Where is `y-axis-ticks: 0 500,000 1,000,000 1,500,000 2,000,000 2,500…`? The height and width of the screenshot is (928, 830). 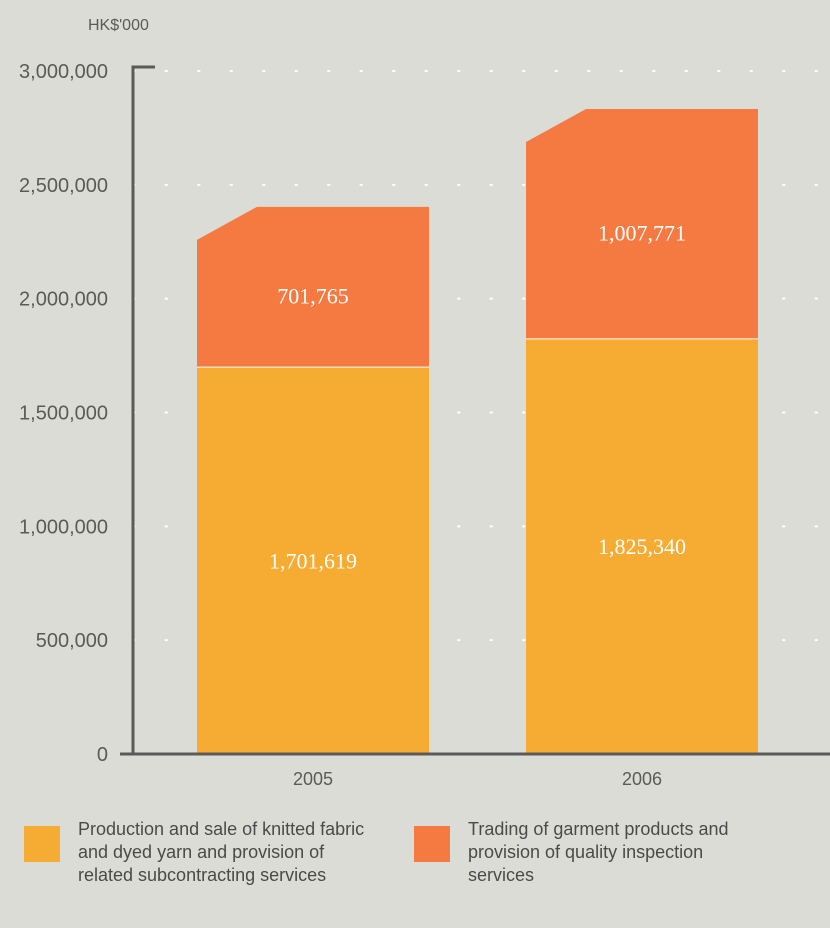
y-axis-ticks: 0 500,000 1,000,000 1,500,000 2,000,000 2,500… is located at coordinates (63, 413).